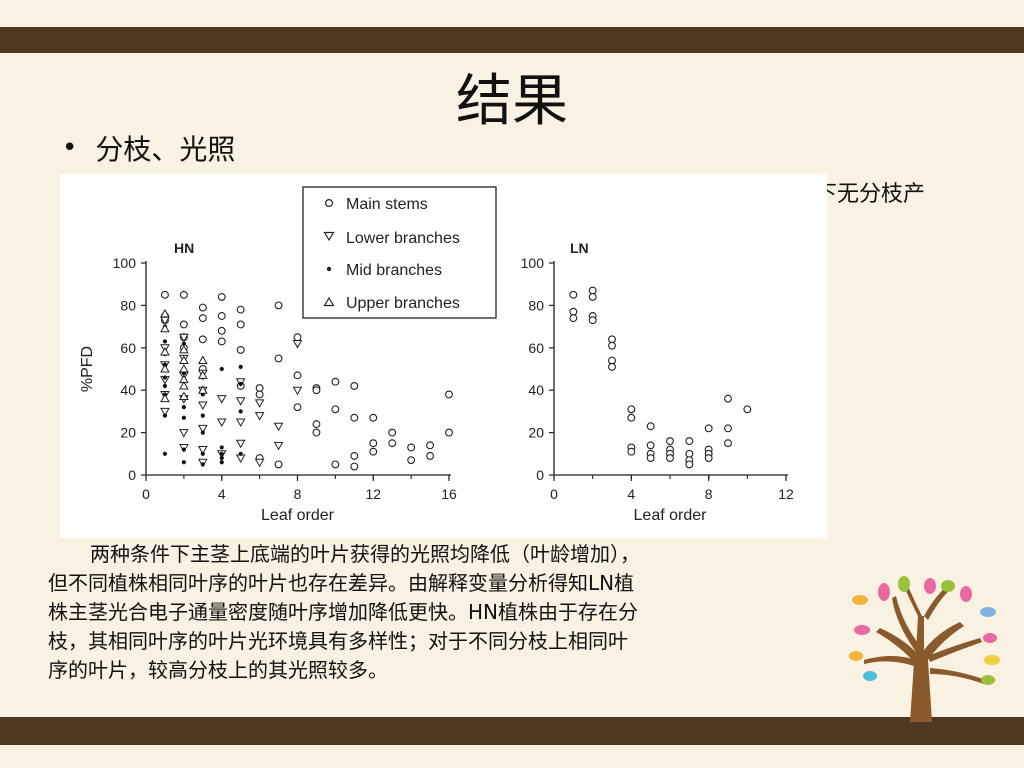 The height and width of the screenshot is (768, 1024). I want to click on panel-ln-y-tick-label: 40, so click(536, 390).